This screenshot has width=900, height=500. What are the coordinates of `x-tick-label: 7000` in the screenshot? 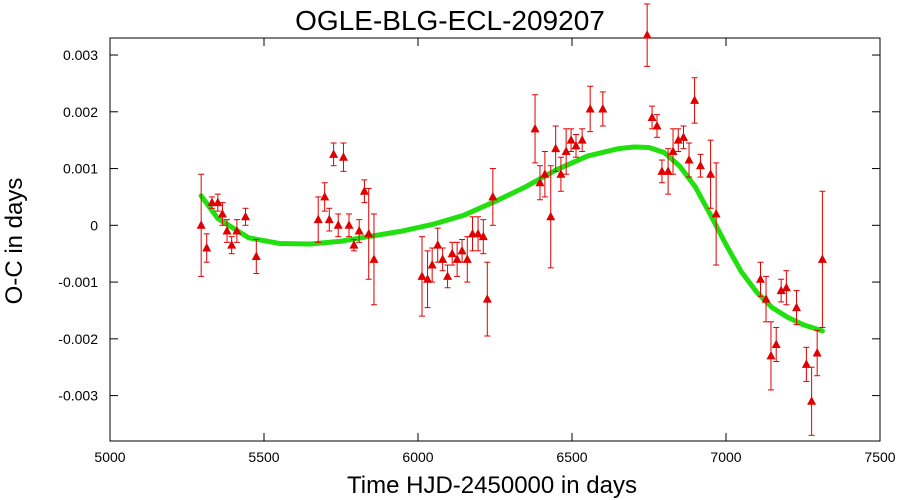 It's located at (725, 457).